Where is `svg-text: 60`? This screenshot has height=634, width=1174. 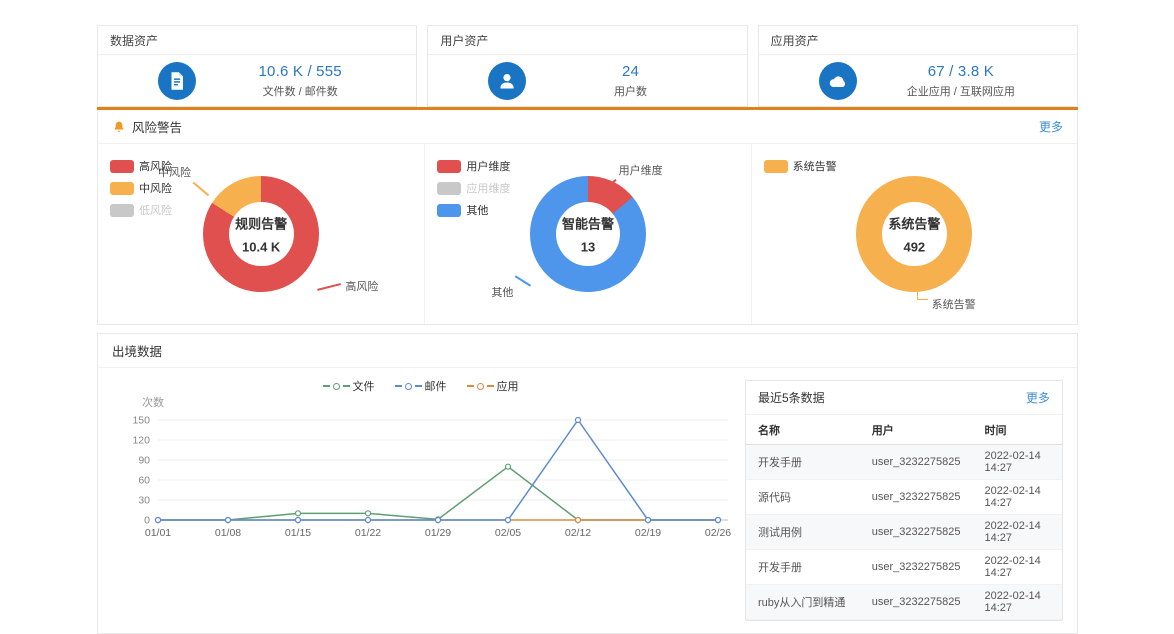
svg-text: 60 is located at coordinates (144, 481).